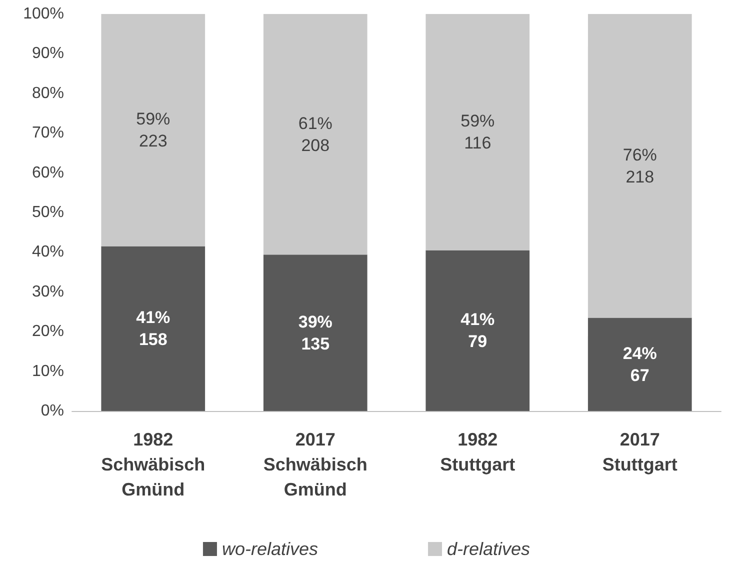 The height and width of the screenshot is (573, 733). Describe the element at coordinates (48, 252) in the screenshot. I see `y-tick-label: 40%` at that location.